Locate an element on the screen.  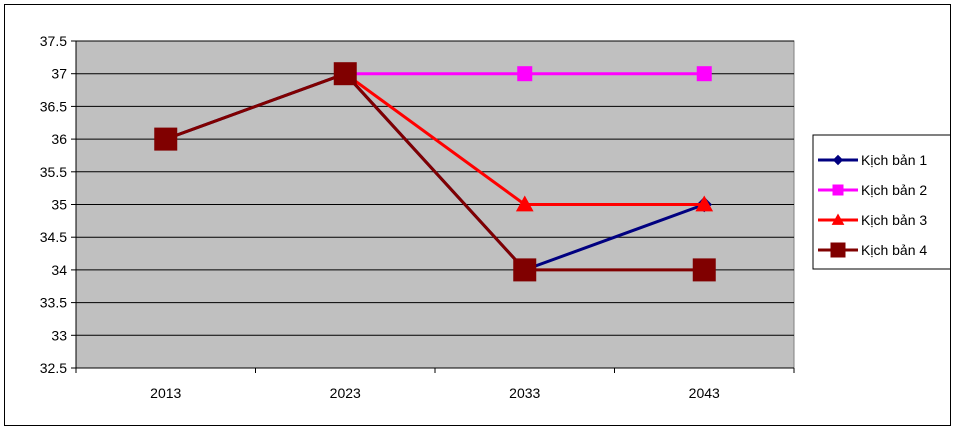
y-tick-label: 37 is located at coordinates (59, 74).